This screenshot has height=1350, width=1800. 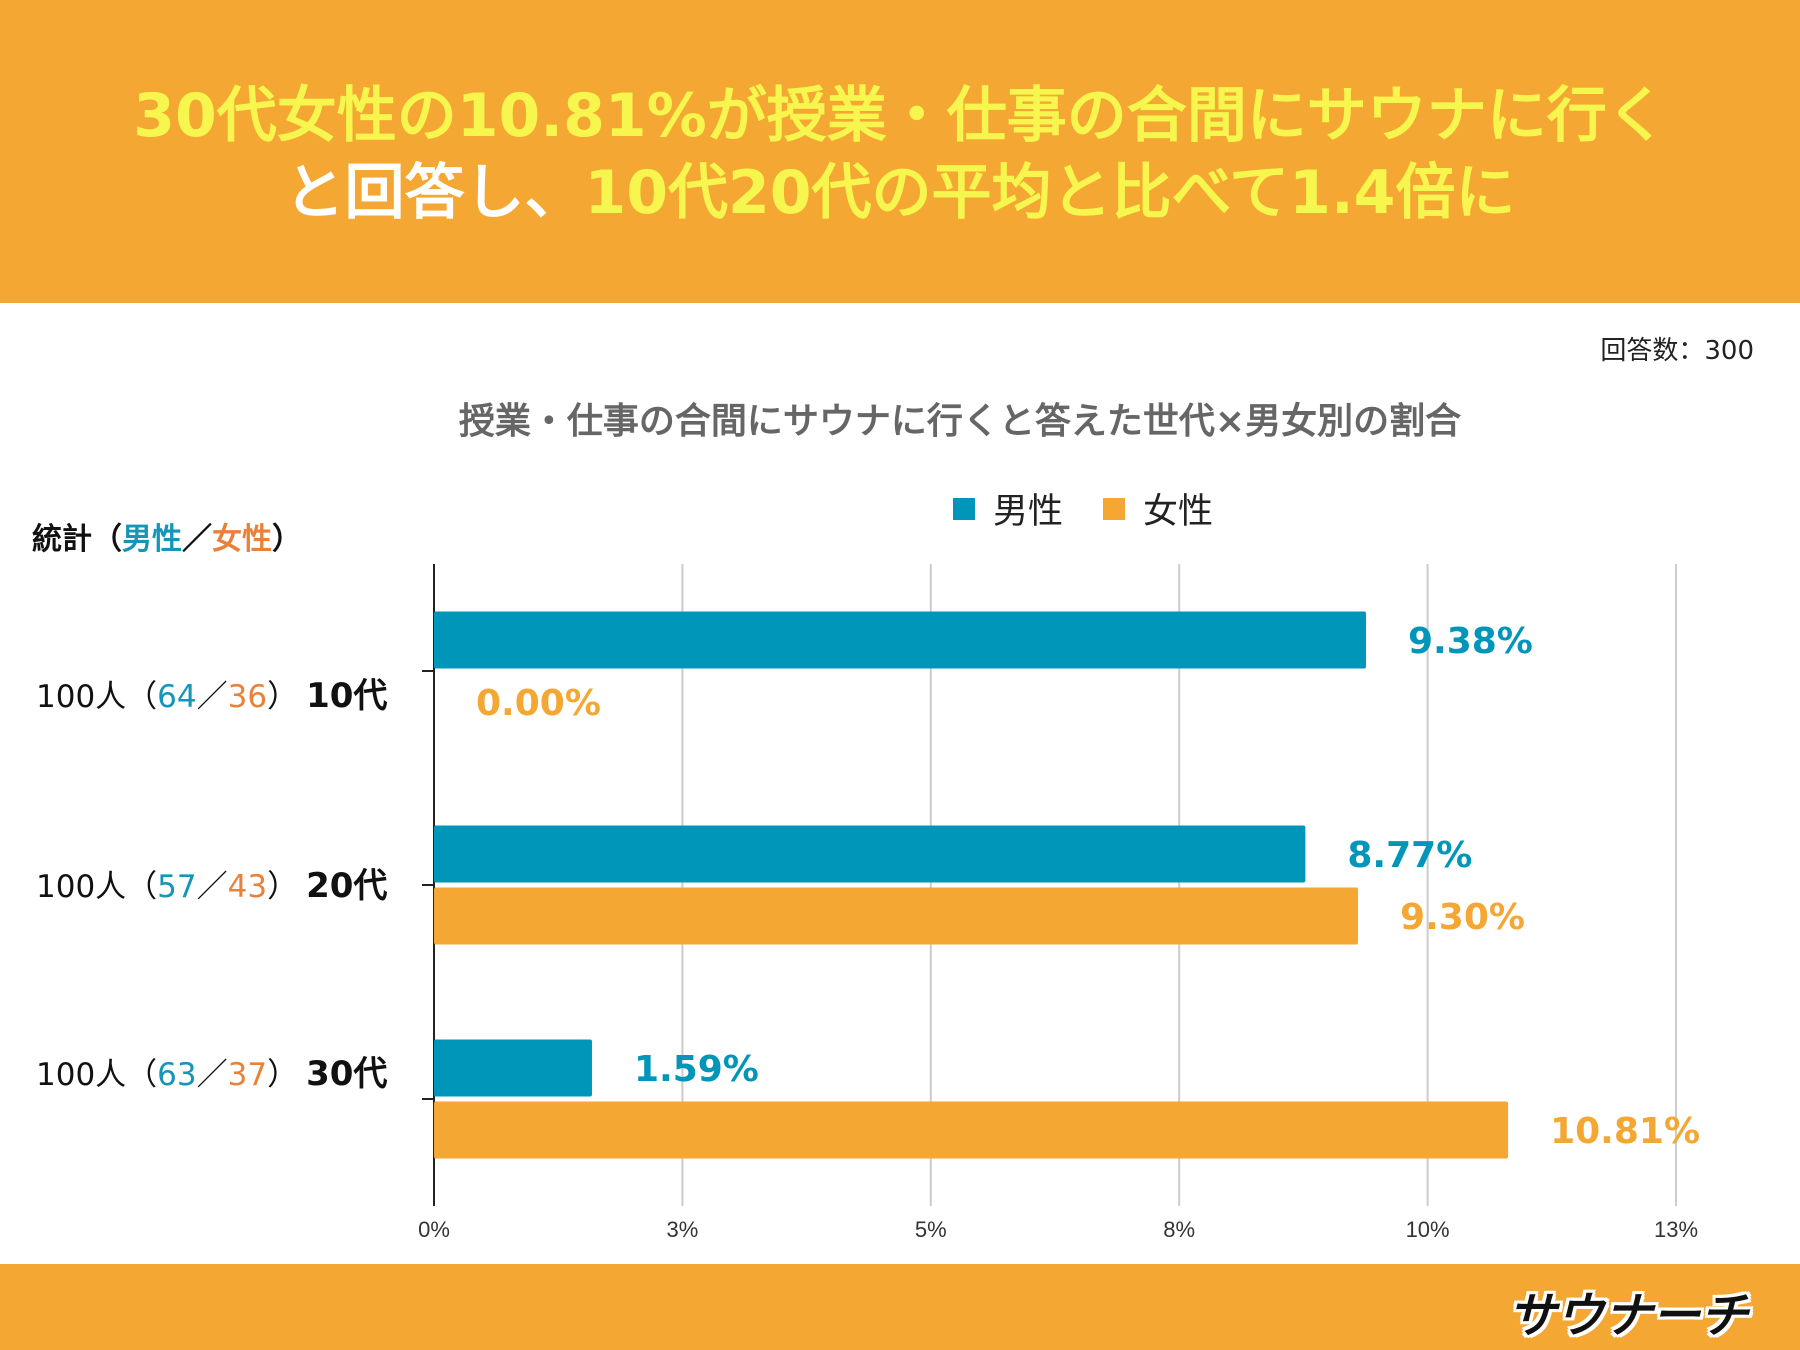 I want to click on legend-label-male: 男性, so click(x=1028, y=512).